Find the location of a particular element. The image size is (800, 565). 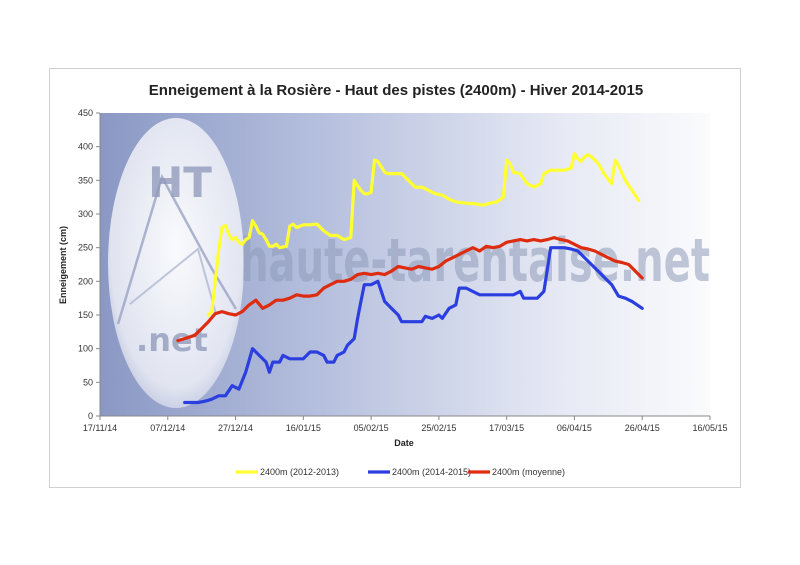

y-tick-label: 100 is located at coordinates (85, 349).